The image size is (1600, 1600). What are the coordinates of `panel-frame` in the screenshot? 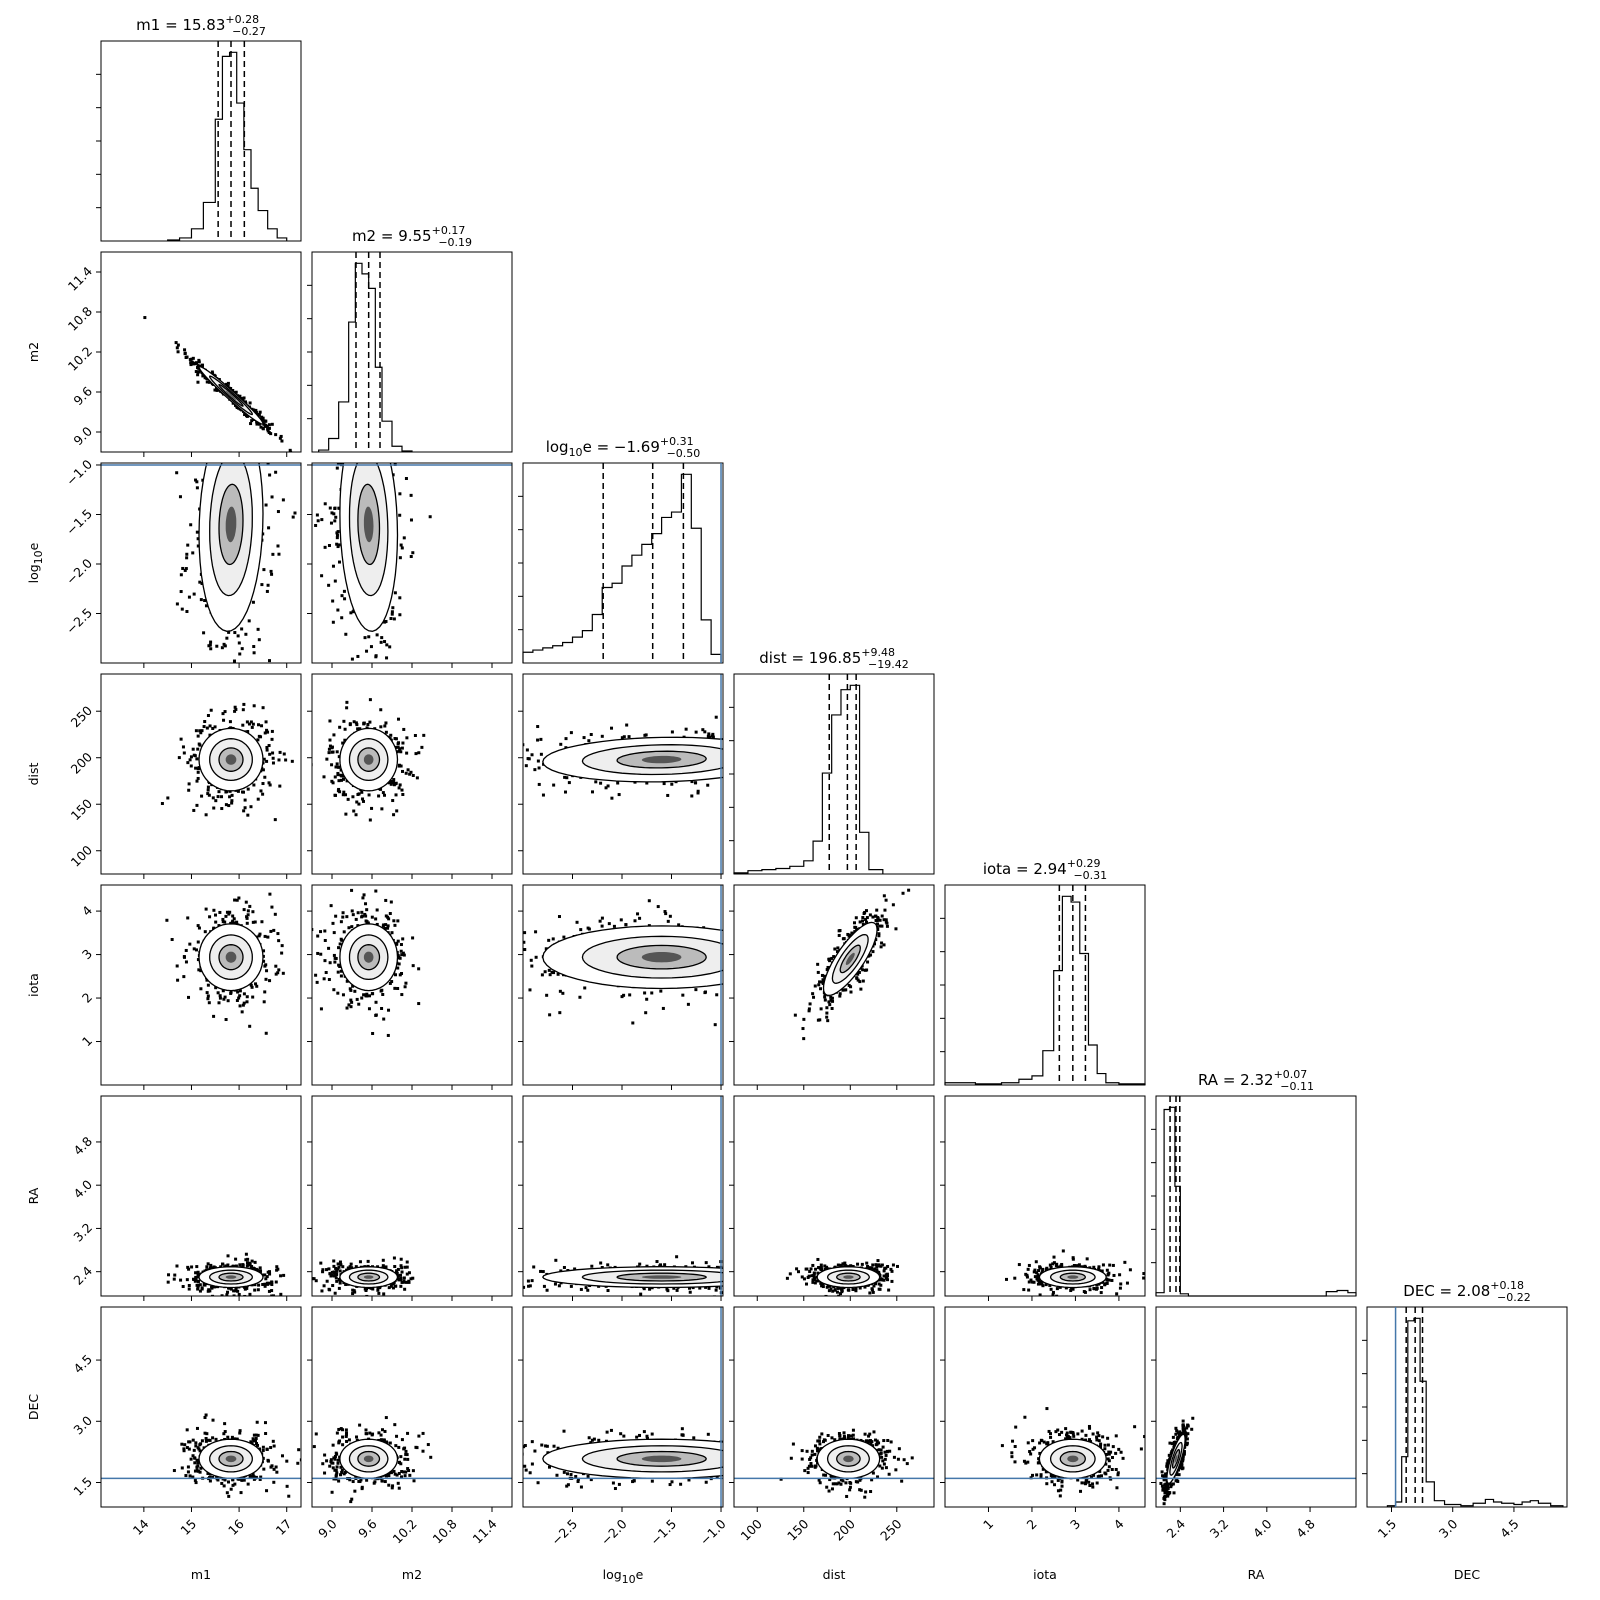 It's located at (623, 985).